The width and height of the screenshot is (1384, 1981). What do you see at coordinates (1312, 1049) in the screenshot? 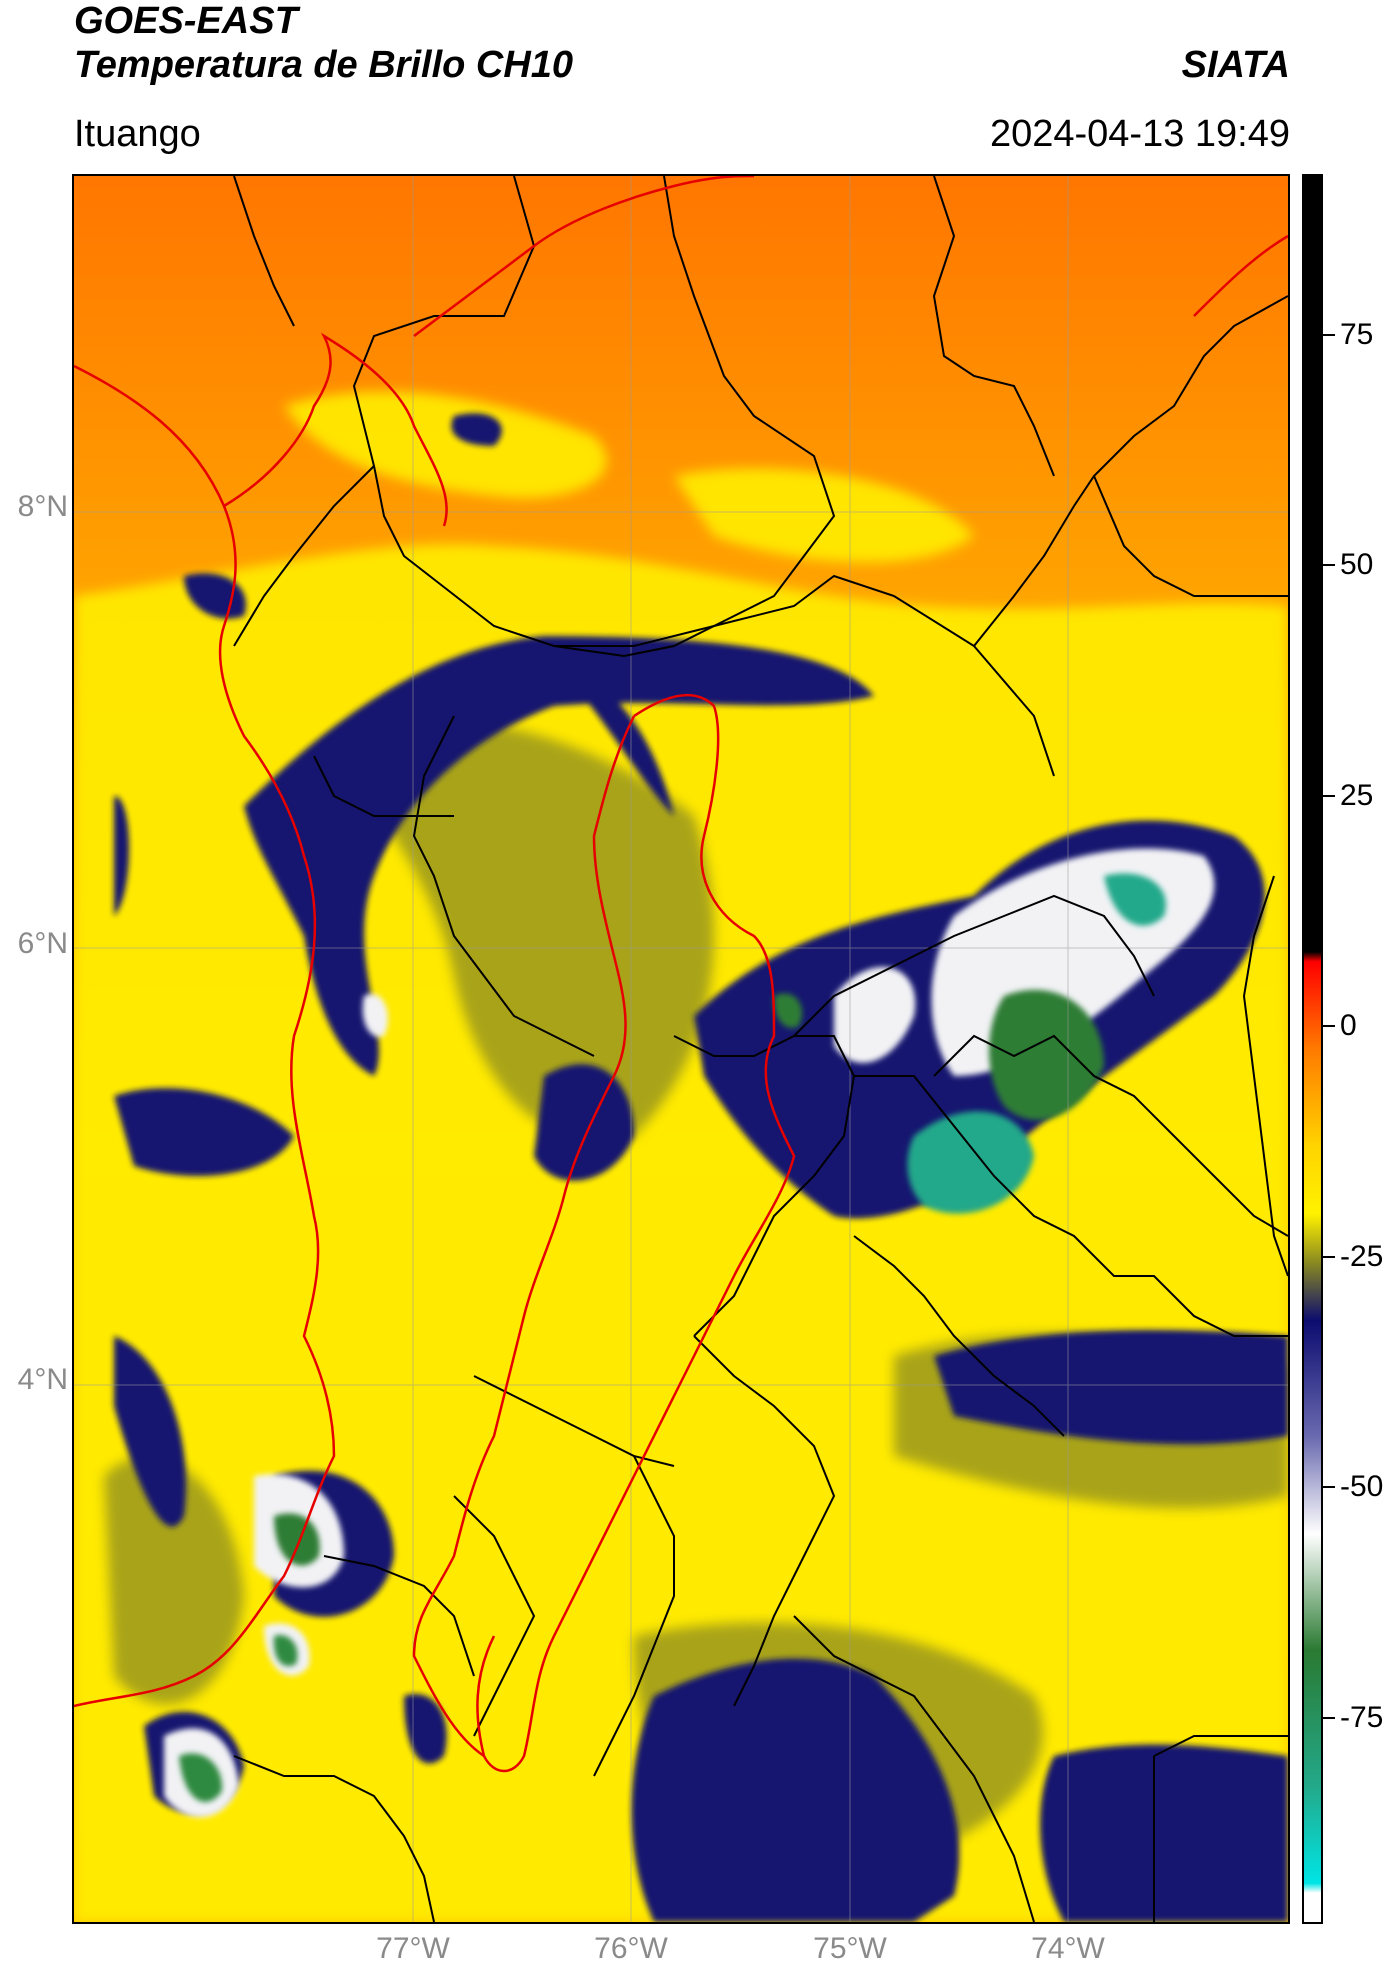
I see `colorbar` at bounding box center [1312, 1049].